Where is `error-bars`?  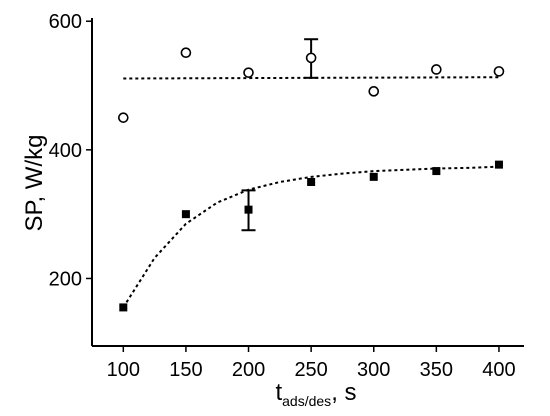 error-bars is located at coordinates (280, 135).